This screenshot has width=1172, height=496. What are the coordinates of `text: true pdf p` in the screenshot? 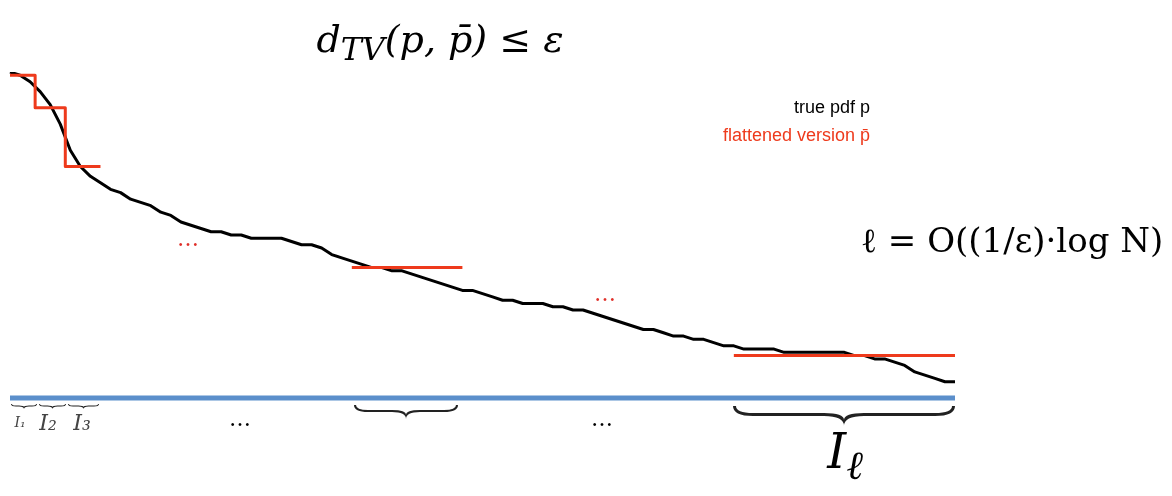 It's located at (831, 106).